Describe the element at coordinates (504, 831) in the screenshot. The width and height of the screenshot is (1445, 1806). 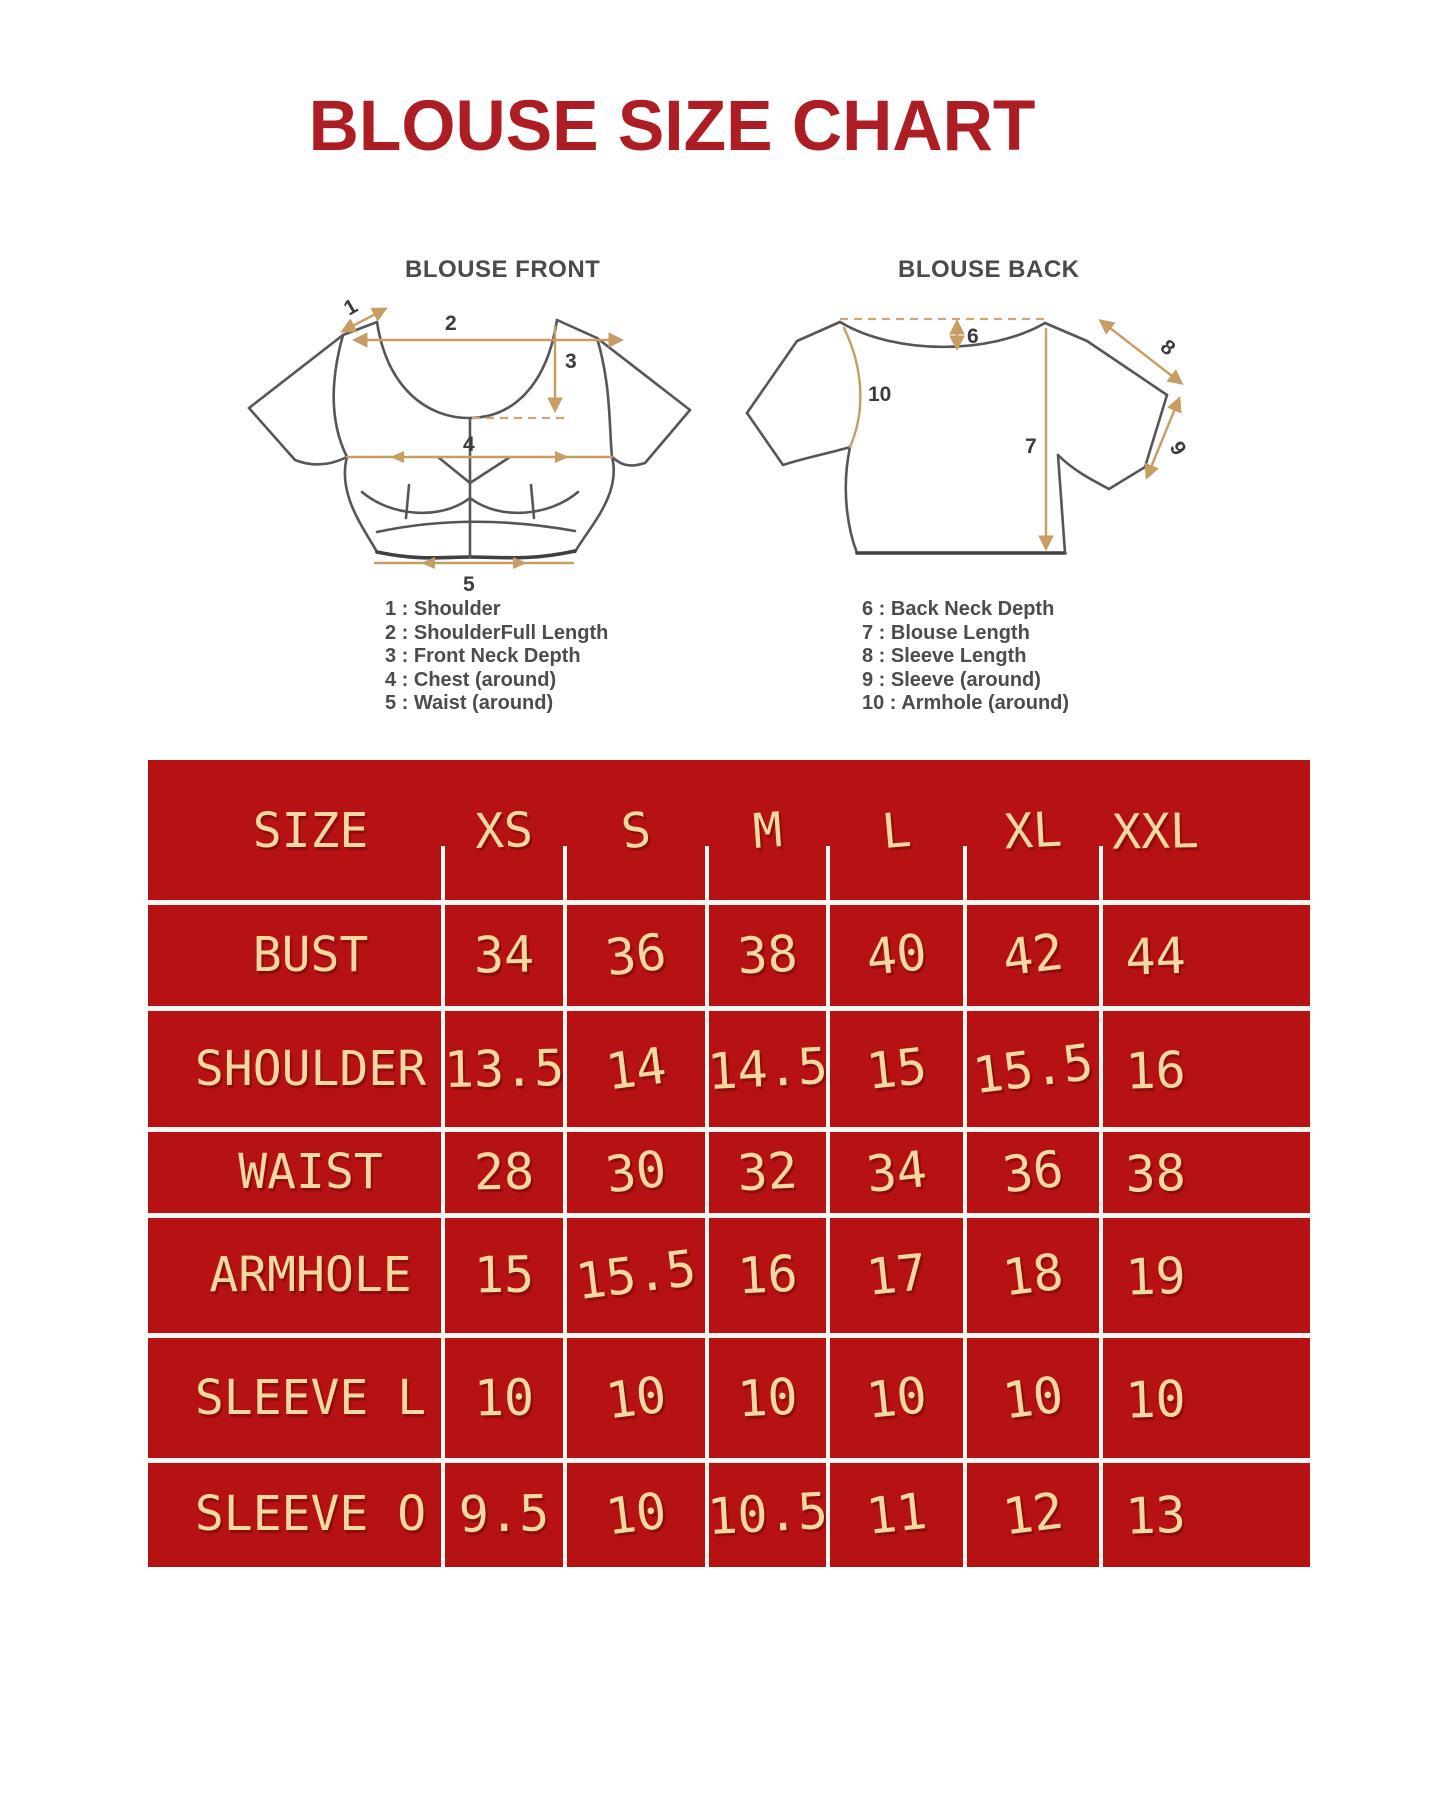
I see `table-header-xs: XS` at that location.